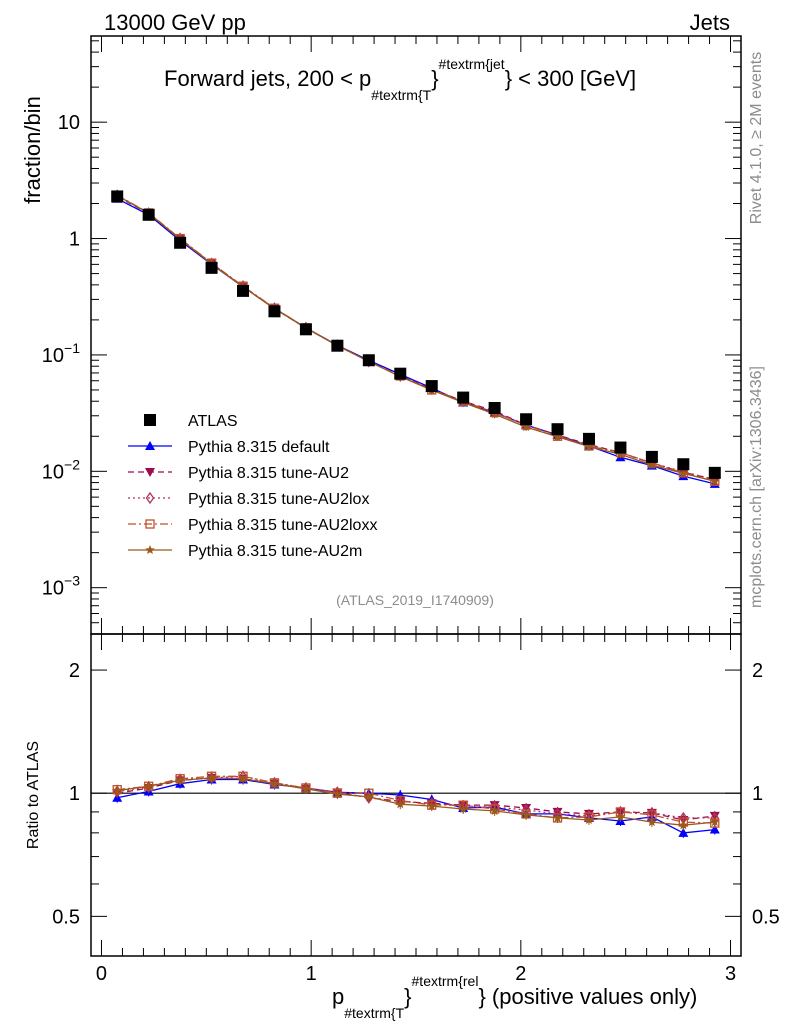  What do you see at coordinates (570, 78) in the screenshot?
I see `title-post: } < 300 [GeV]` at bounding box center [570, 78].